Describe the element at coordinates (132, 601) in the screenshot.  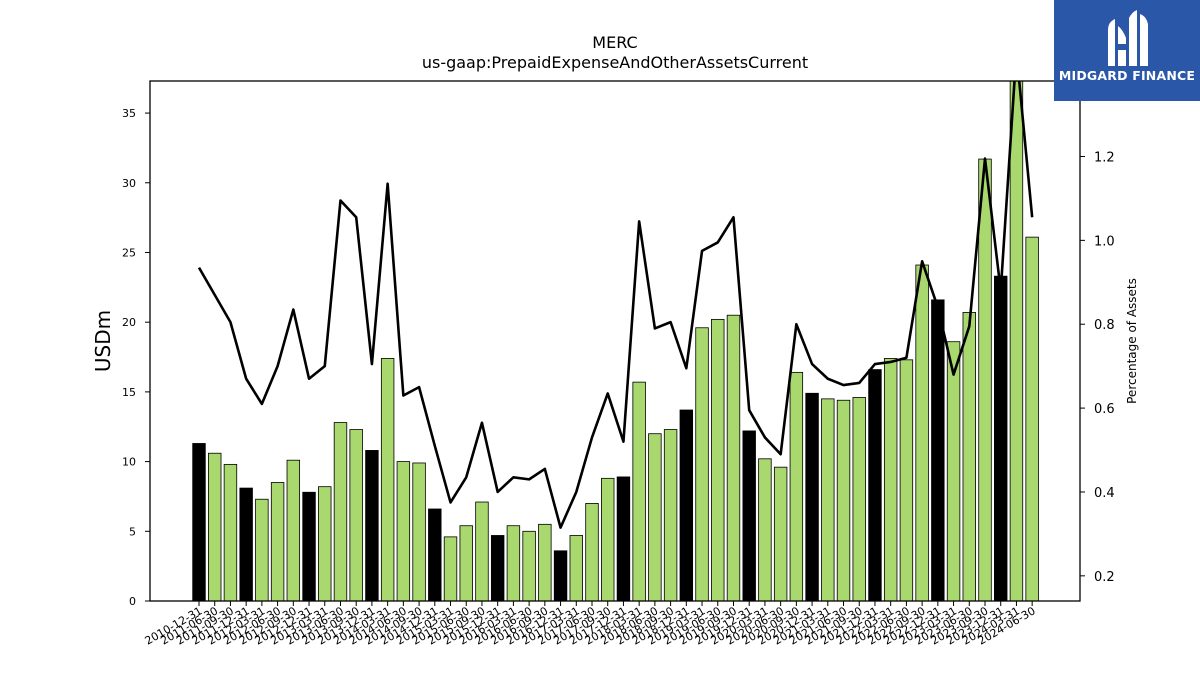
I see `y-tick-label: 0` at that location.